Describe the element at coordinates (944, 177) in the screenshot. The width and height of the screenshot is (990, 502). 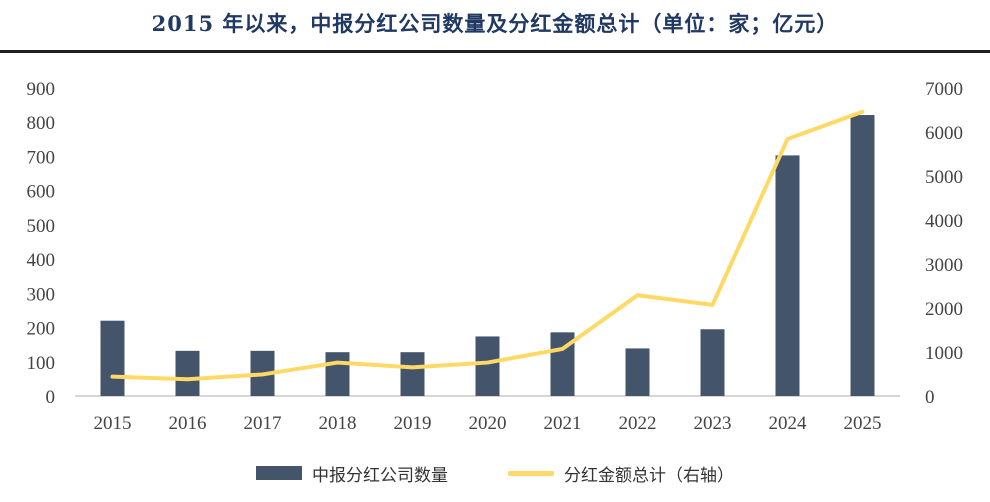
I see `right-axis-tick-label: 5000` at that location.